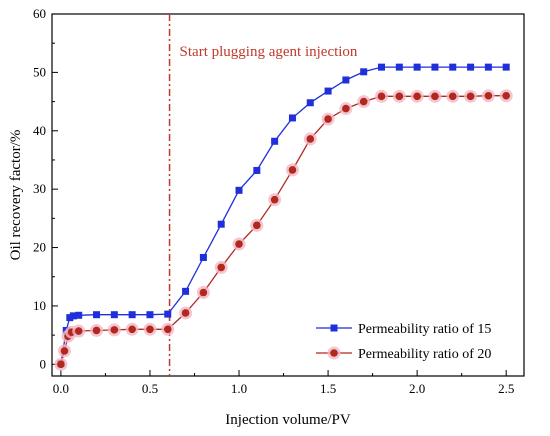  What do you see at coordinates (61, 388) in the screenshot?
I see `x-tick-label: 0.0` at bounding box center [61, 388].